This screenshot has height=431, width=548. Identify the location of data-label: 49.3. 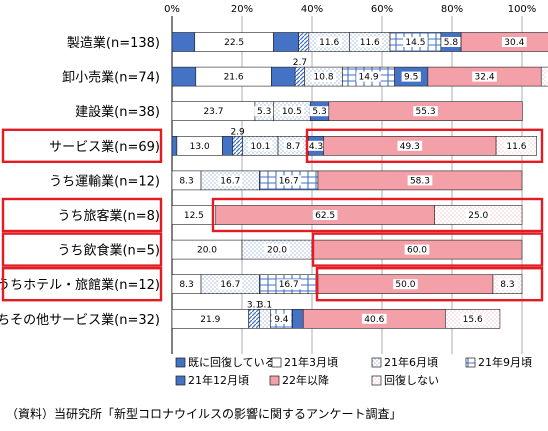
(410, 147).